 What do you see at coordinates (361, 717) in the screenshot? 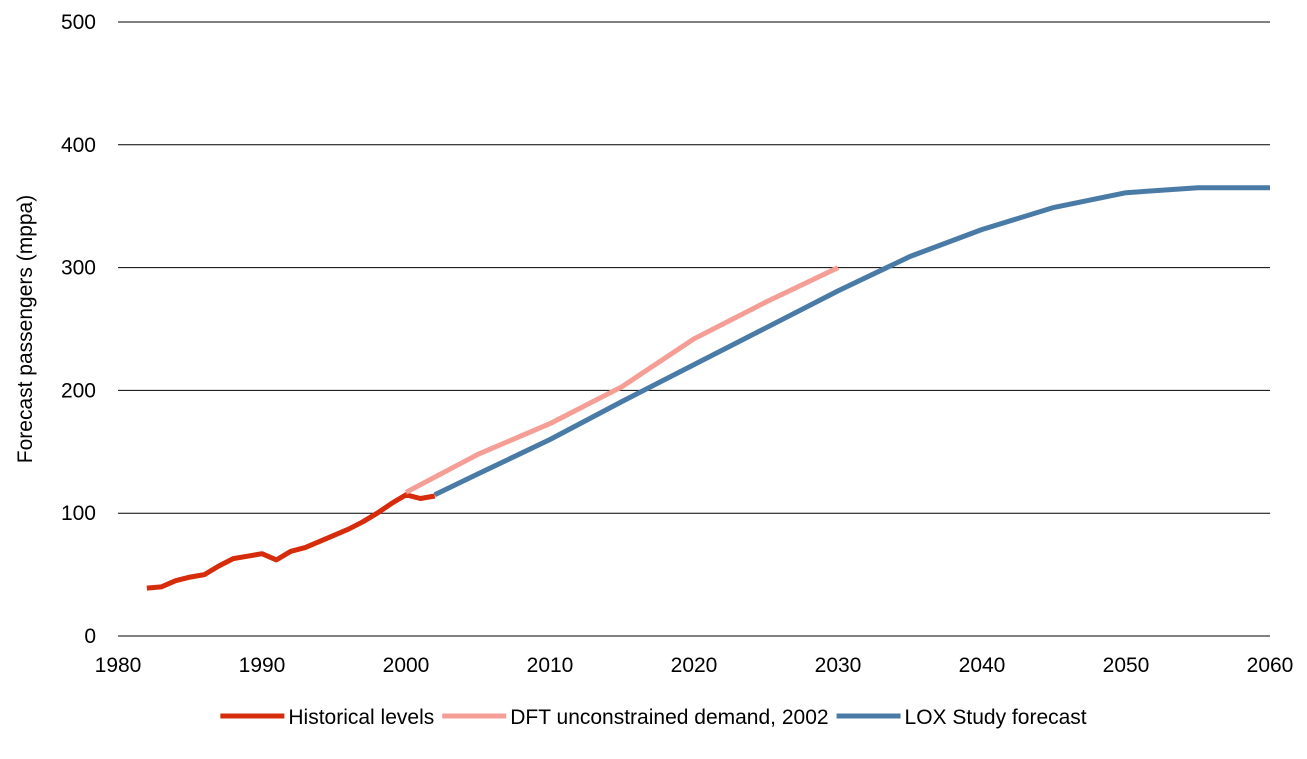
I see `legend-label-1: Historical levels` at bounding box center [361, 717].